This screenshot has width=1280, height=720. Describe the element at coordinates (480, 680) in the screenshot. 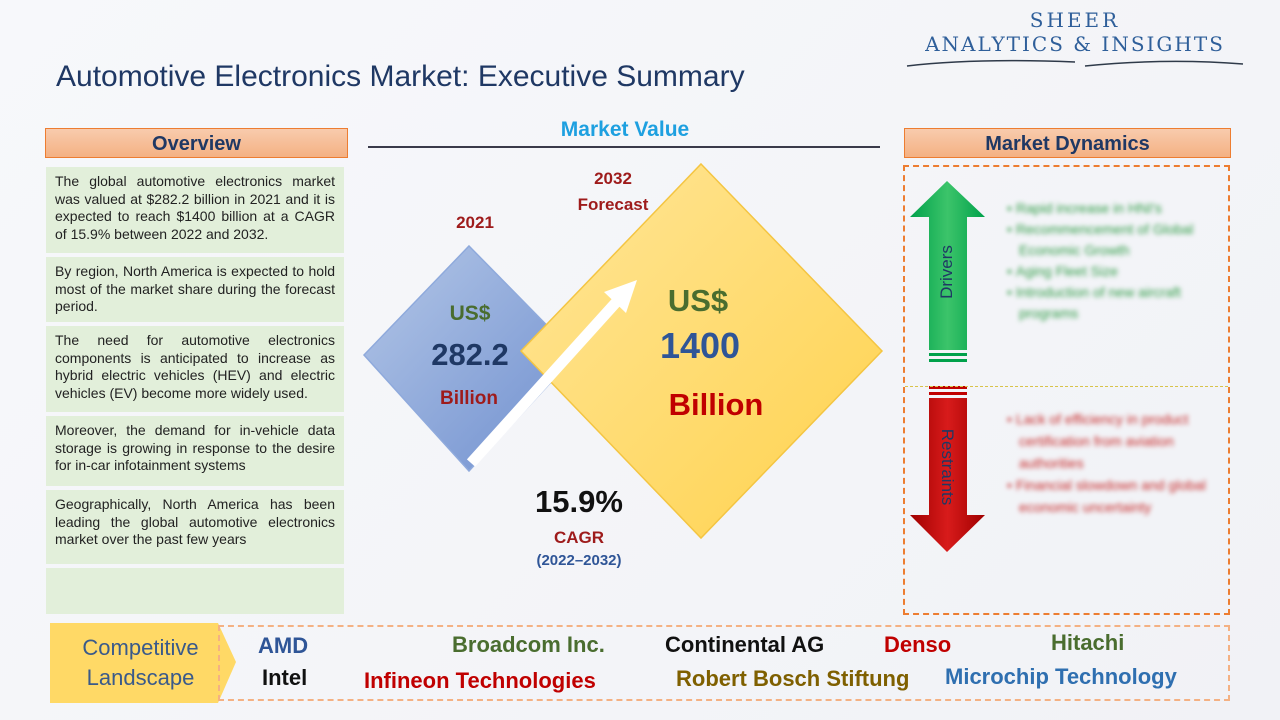

I see `company-infineon: Infineon Technologies` at that location.